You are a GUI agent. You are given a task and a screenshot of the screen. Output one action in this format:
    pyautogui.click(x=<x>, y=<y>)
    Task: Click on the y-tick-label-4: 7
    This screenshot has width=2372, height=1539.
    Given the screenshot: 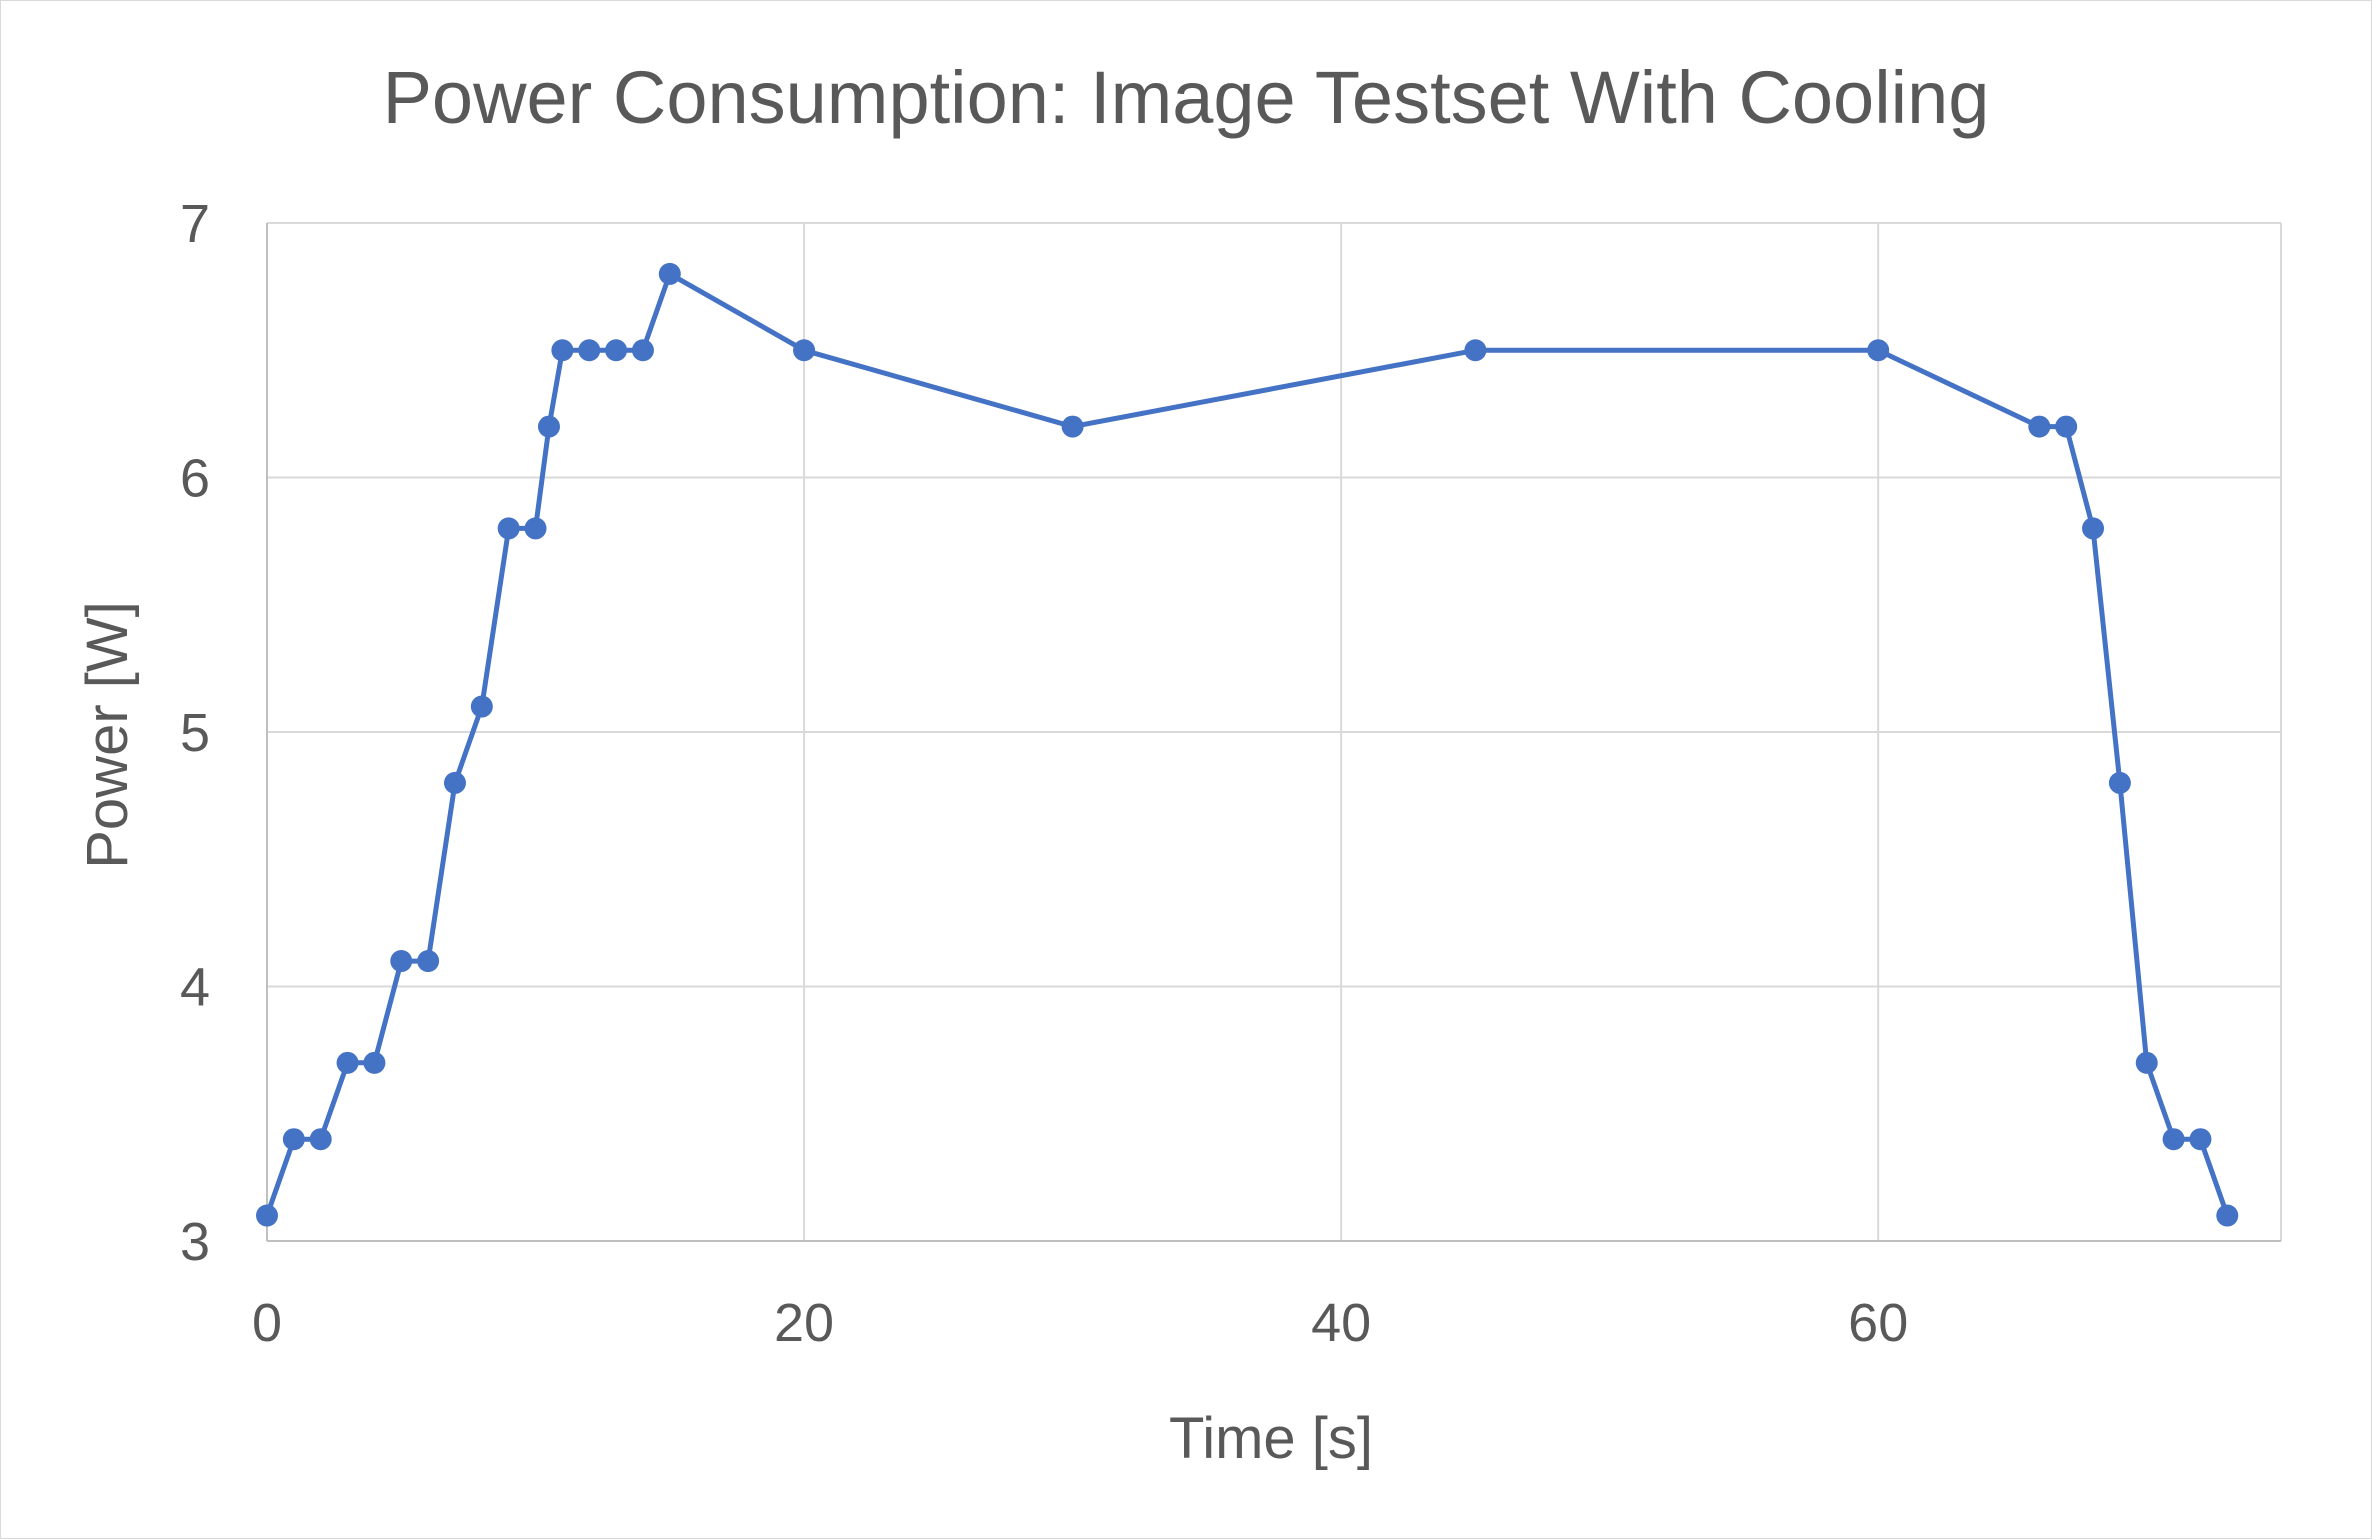 What is the action you would take?
    pyautogui.click(x=195, y=224)
    